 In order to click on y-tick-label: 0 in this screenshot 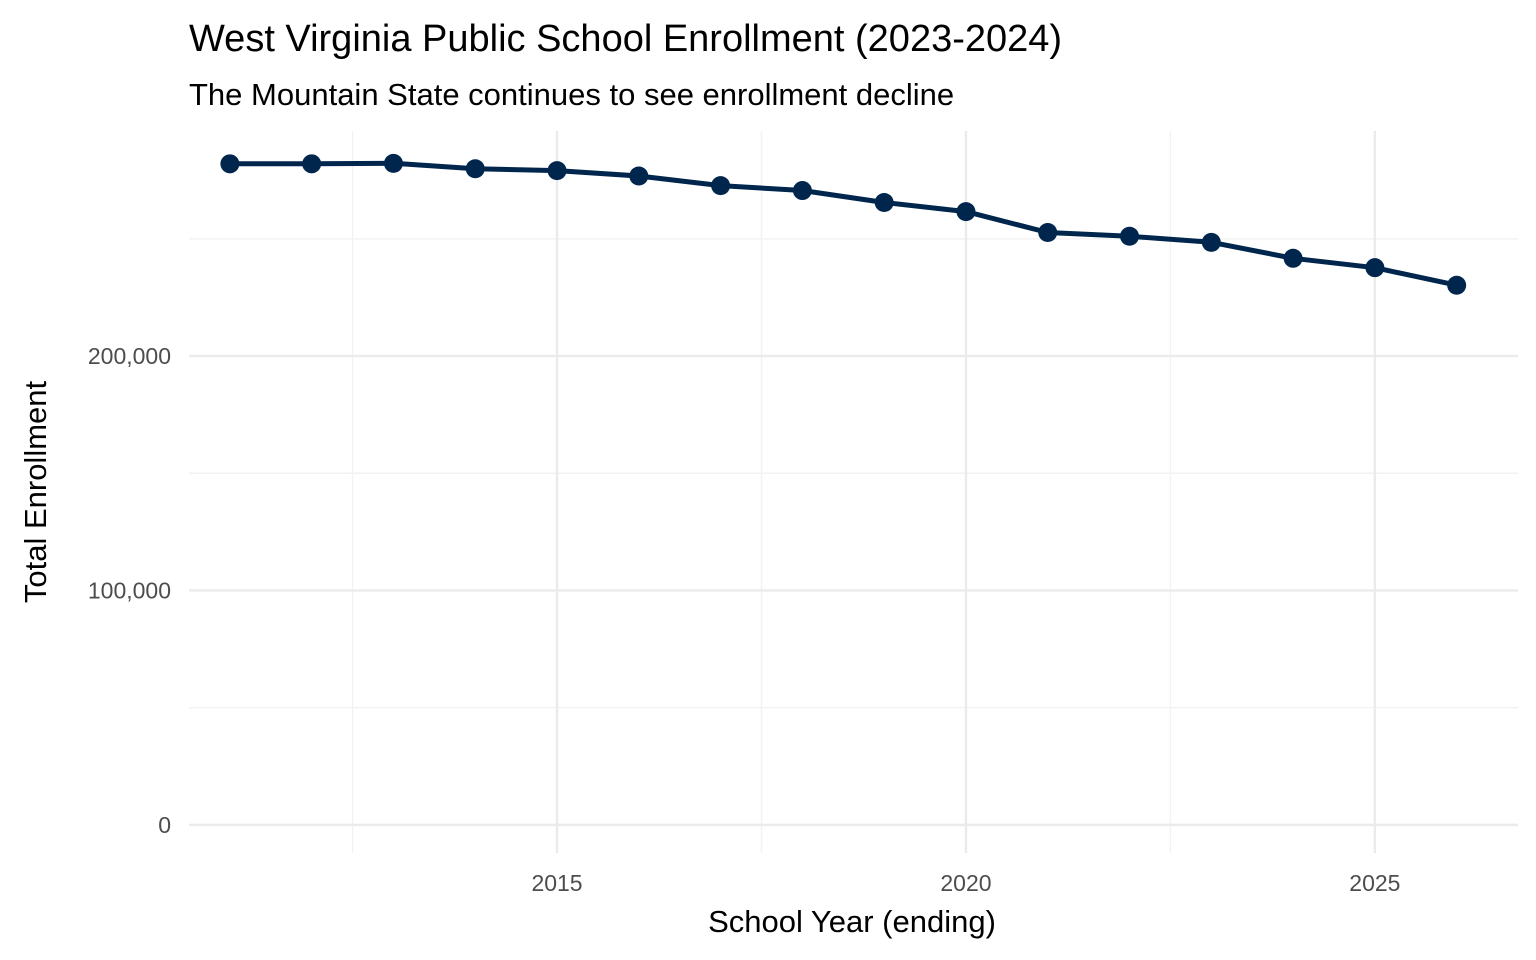, I will do `click(164, 825)`.